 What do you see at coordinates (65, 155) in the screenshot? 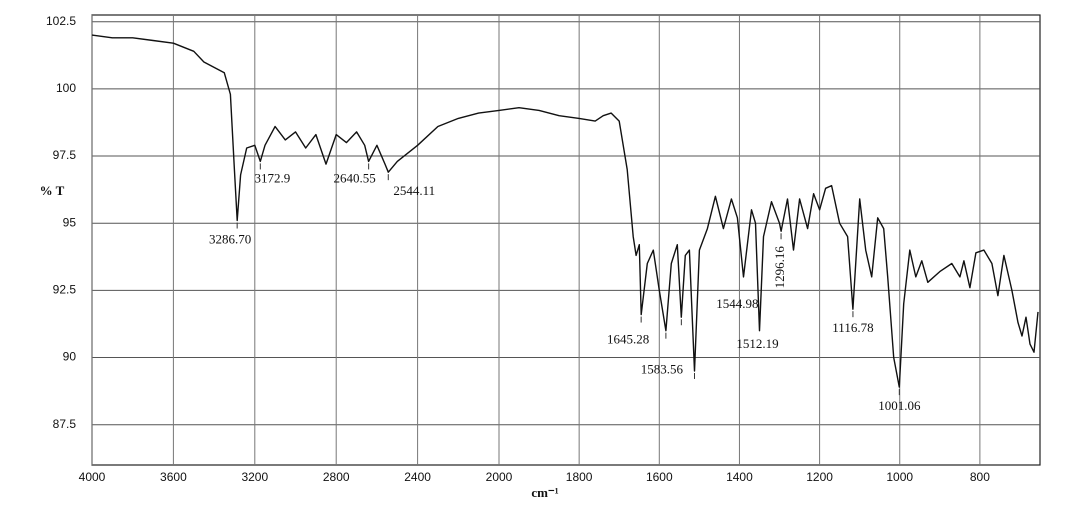
I see `y-tick-label: 97.5` at bounding box center [65, 155].